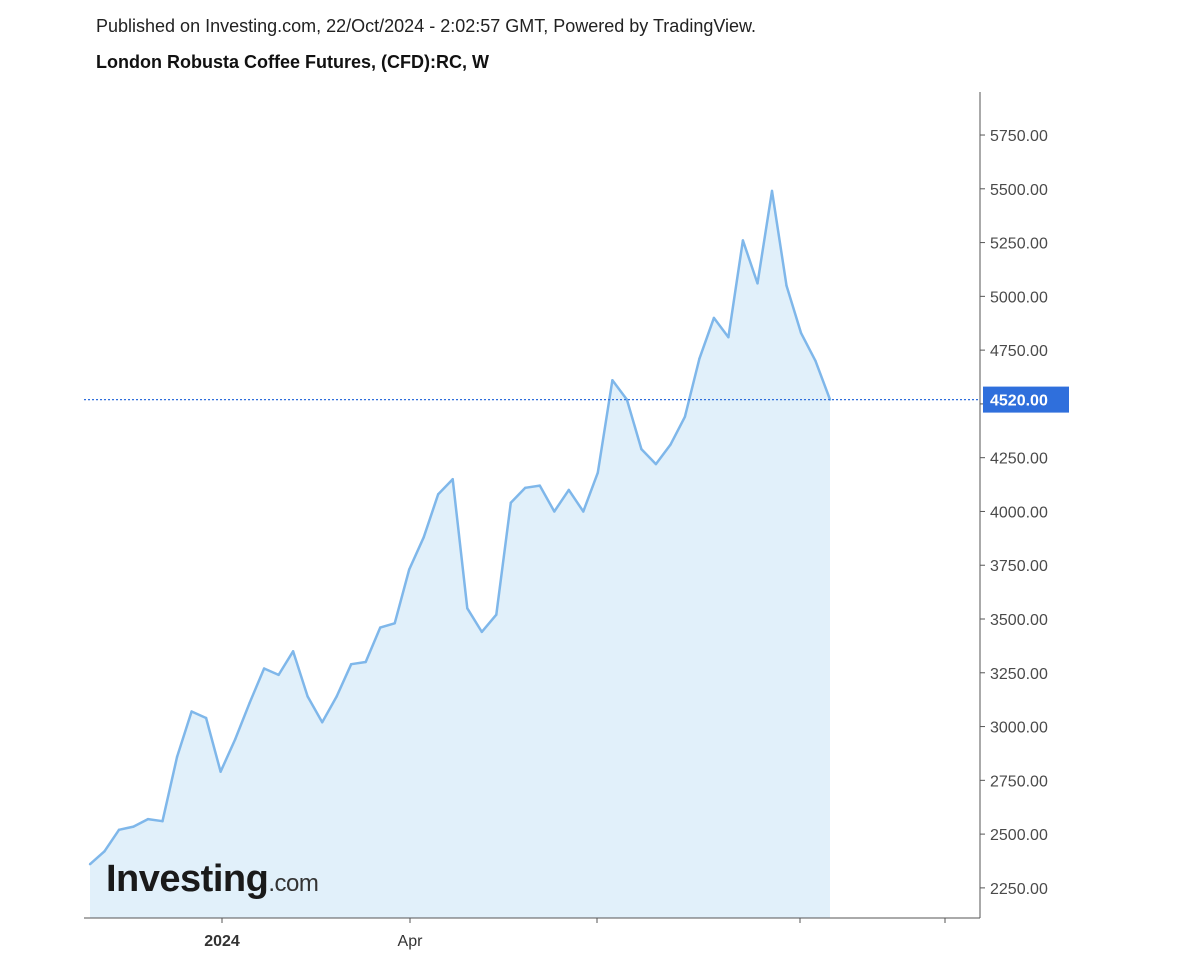  What do you see at coordinates (1019, 351) in the screenshot?
I see `y-tick-label: 4750.00` at bounding box center [1019, 351].